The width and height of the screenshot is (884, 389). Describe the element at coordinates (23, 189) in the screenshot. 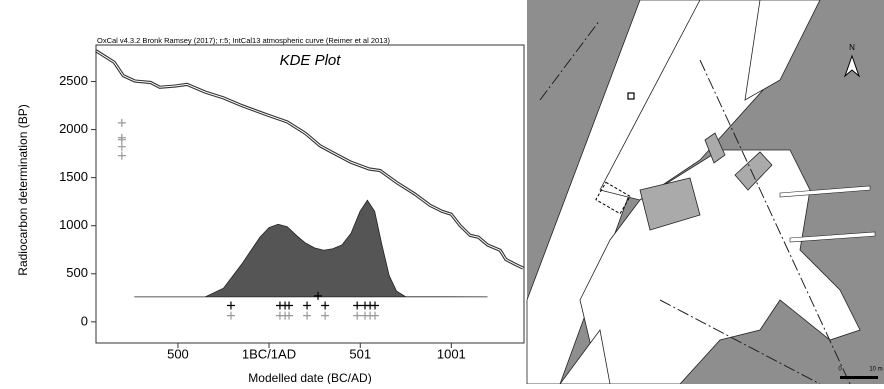

I see `y-axis-label: Radiocarbon determination (BP)` at that location.